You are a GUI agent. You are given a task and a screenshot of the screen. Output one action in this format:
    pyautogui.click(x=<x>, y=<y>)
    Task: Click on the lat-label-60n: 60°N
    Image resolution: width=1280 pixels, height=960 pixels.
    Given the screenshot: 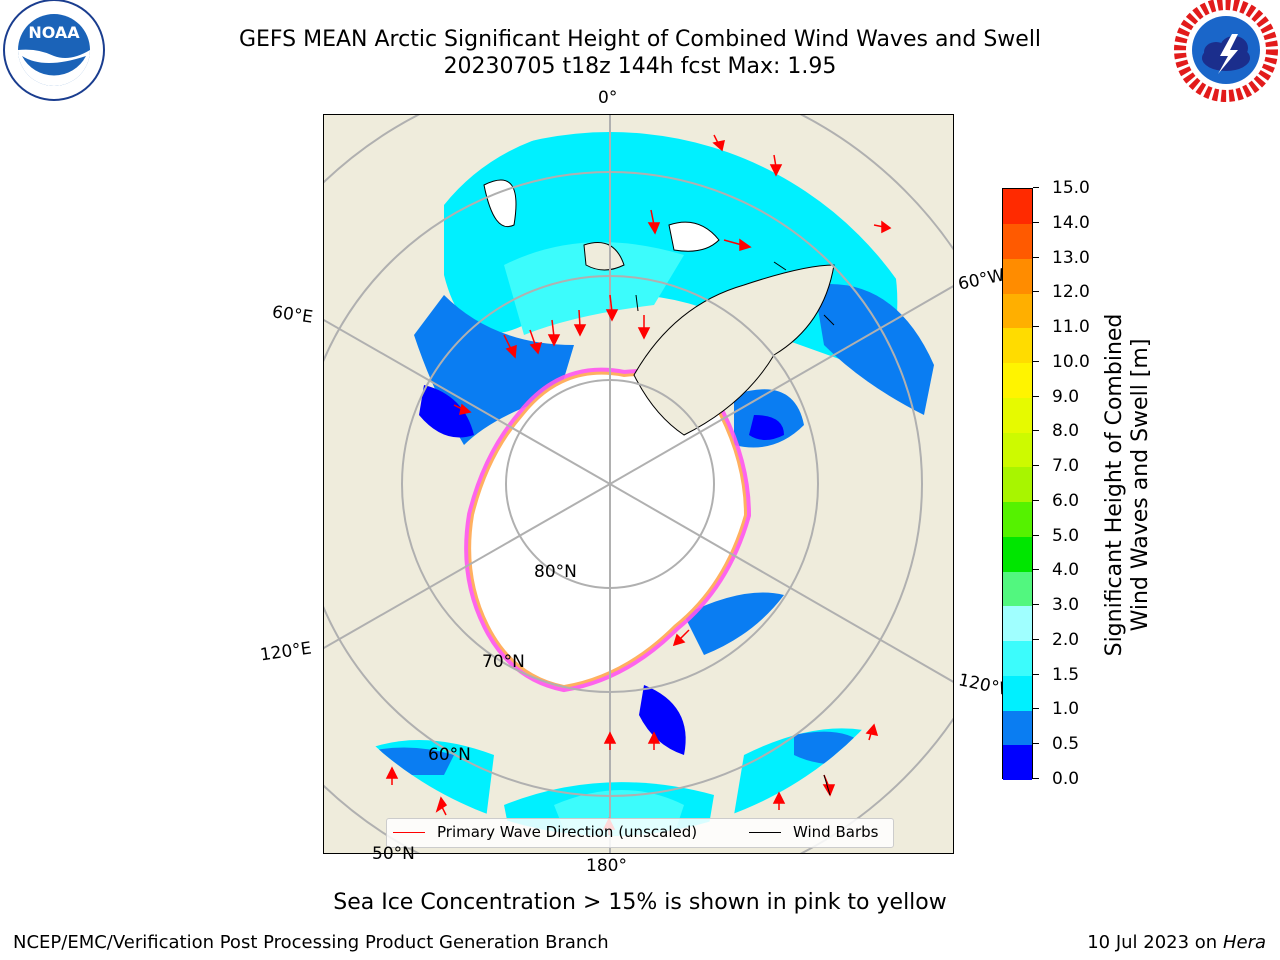 What is the action you would take?
    pyautogui.click(x=449, y=755)
    